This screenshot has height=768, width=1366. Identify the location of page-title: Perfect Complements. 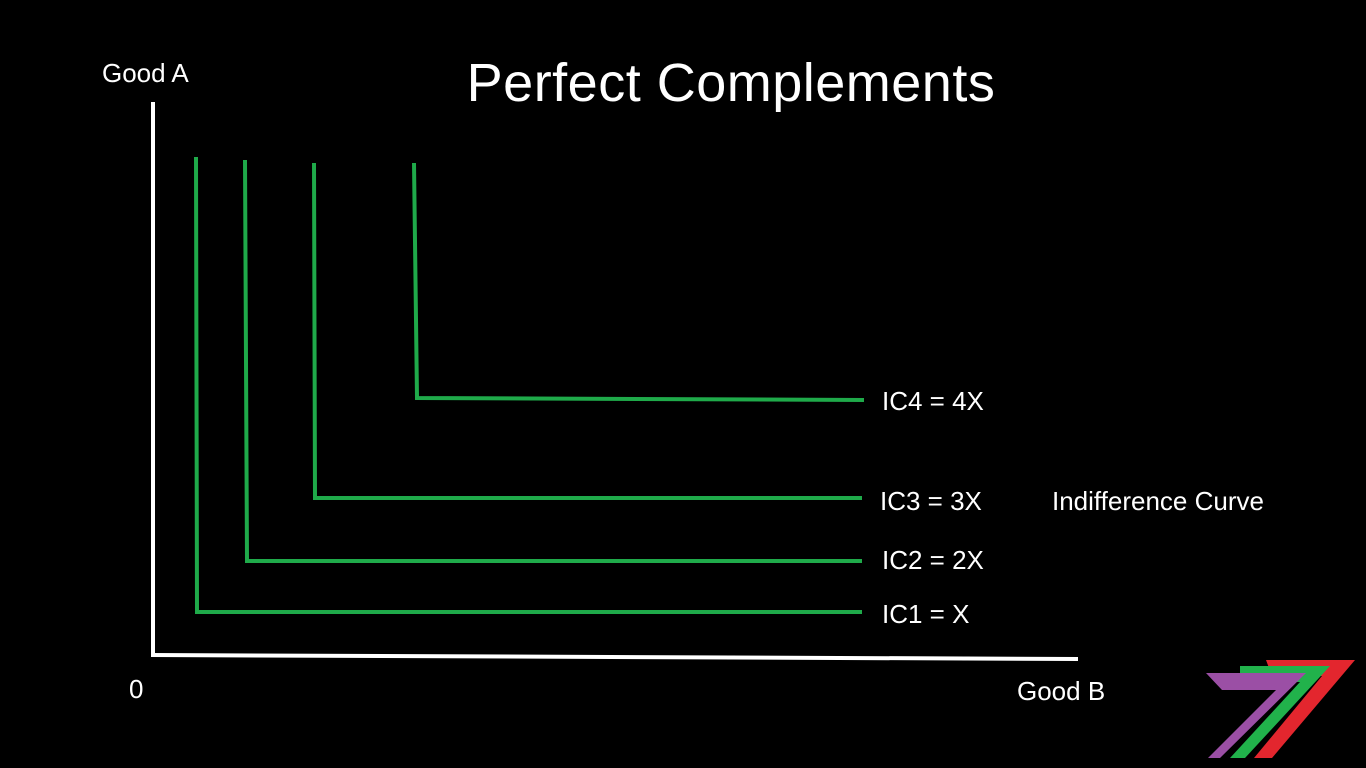
(731, 83).